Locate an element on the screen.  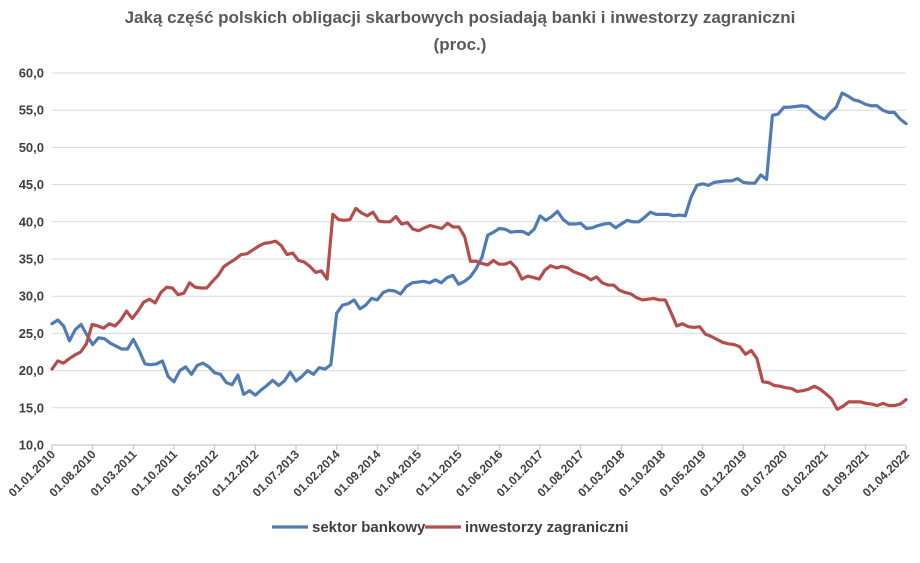
y-tick-label: 45,0 is located at coordinates (31, 184).